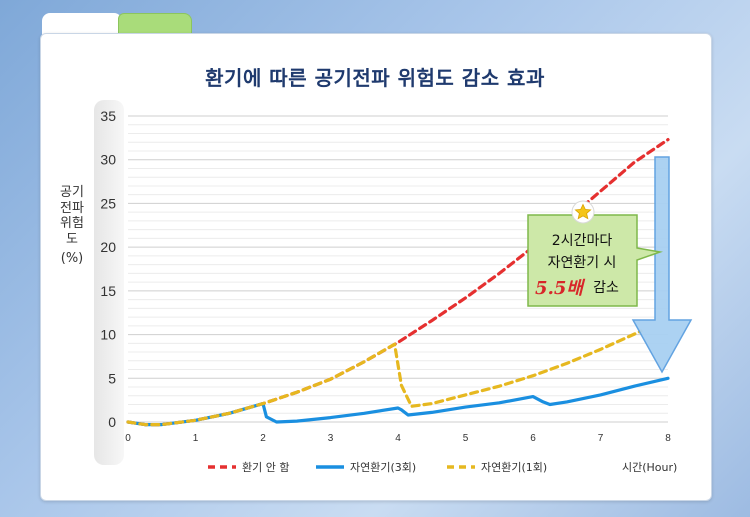  Describe the element at coordinates (583, 212) in the screenshot. I see `star-icon` at that location.